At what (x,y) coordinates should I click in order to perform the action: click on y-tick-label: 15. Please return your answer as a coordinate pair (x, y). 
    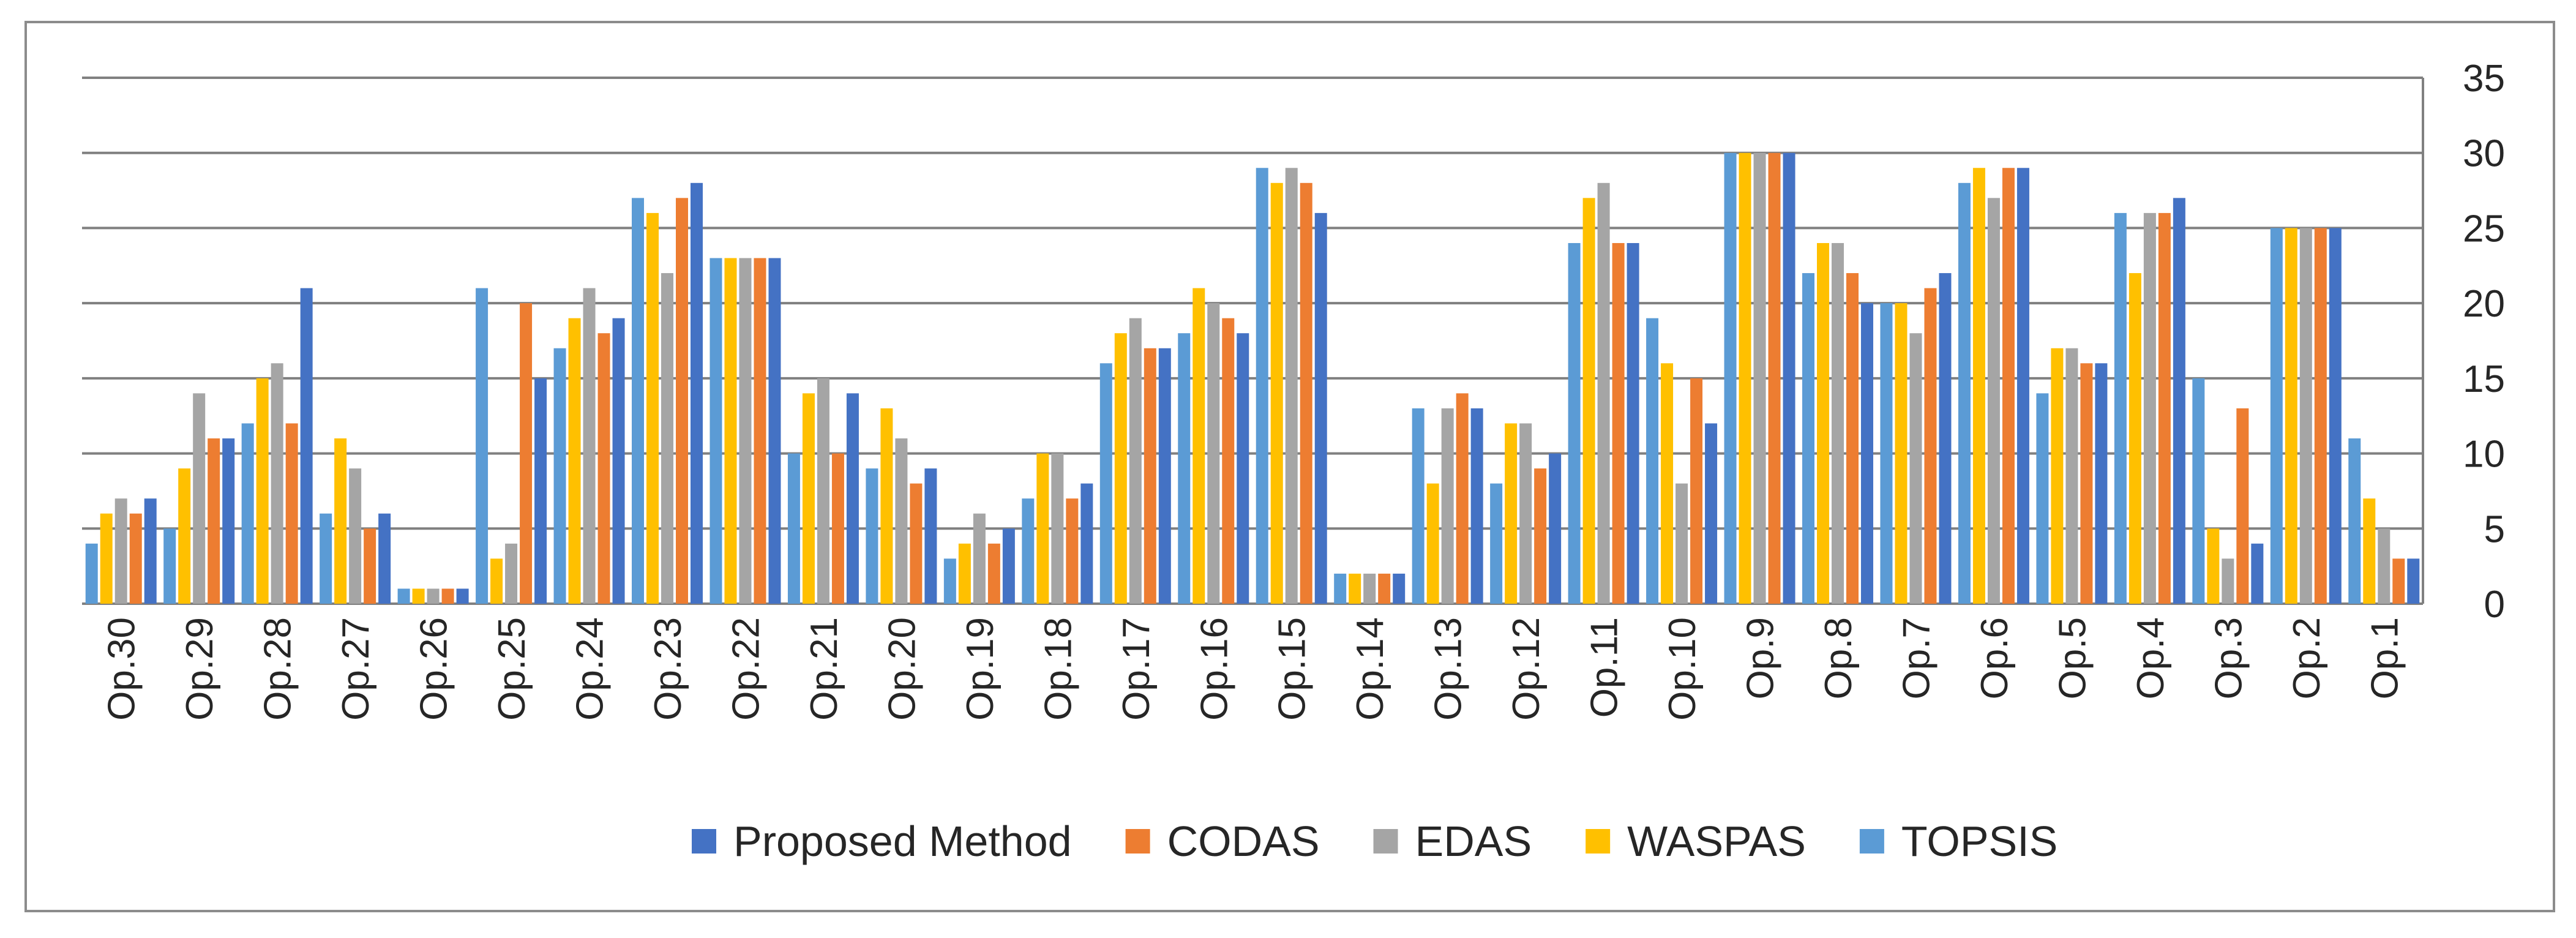
    Looking at the image, I should click on (2484, 379).